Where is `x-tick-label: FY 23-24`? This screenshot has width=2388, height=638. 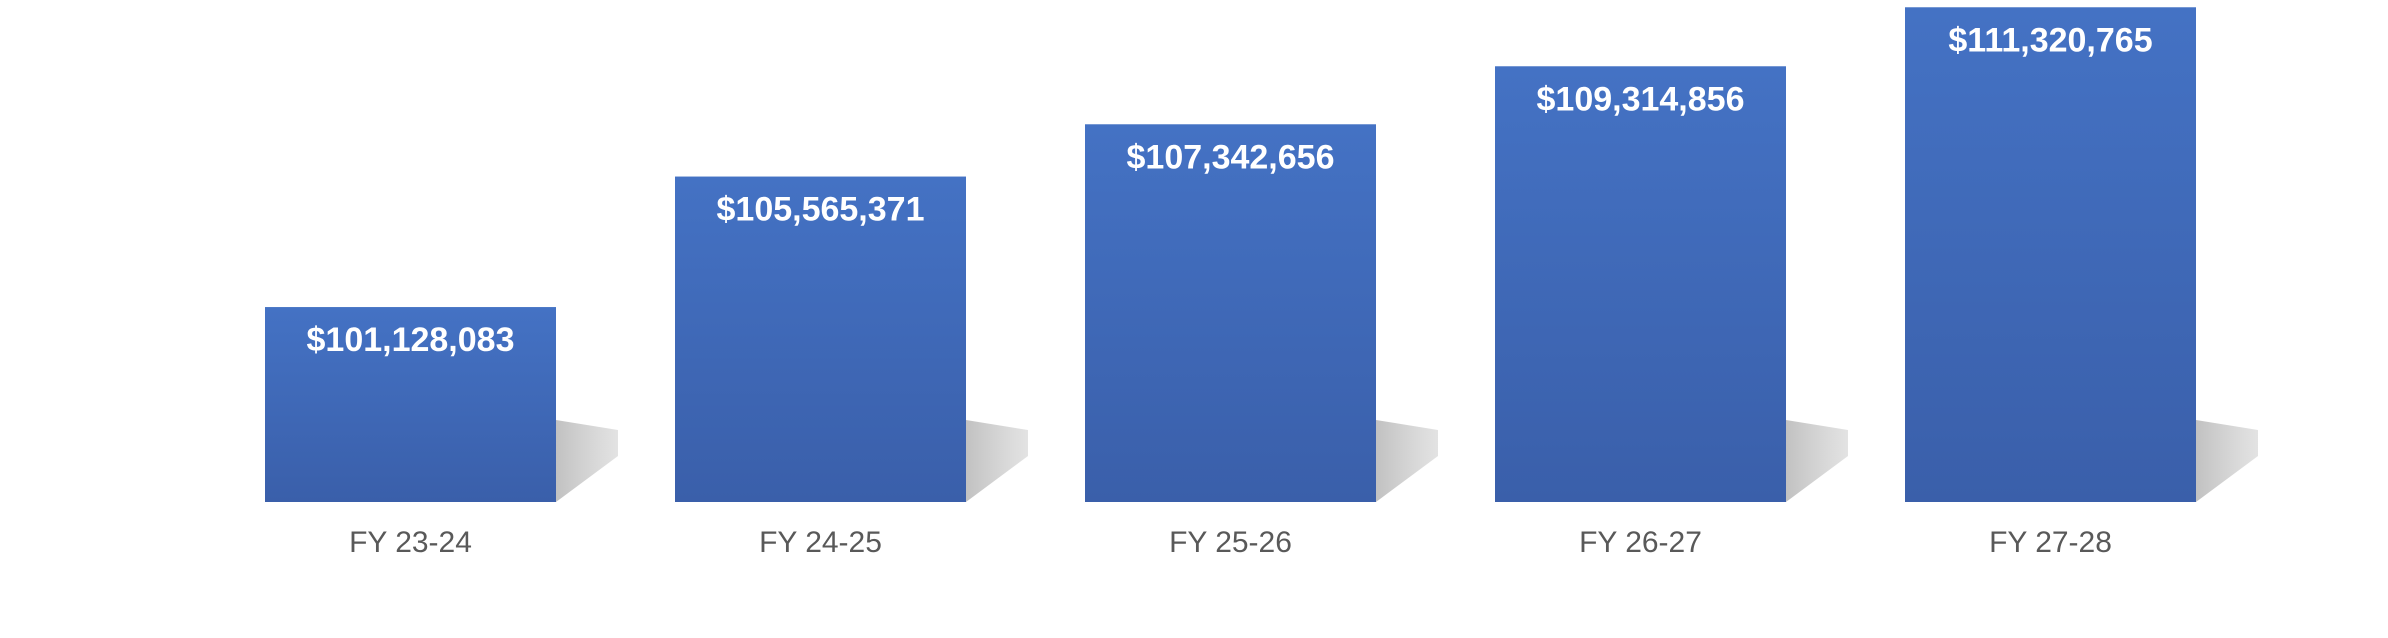
x-tick-label: FY 23-24 is located at coordinates (410, 542).